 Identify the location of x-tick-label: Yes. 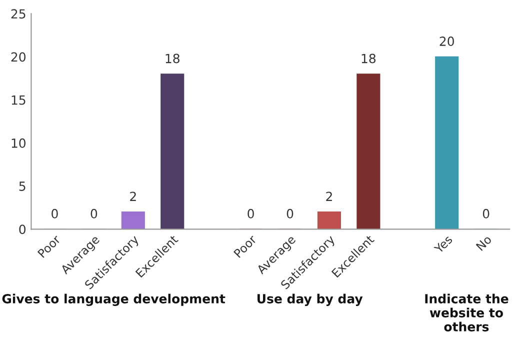
(443, 244).